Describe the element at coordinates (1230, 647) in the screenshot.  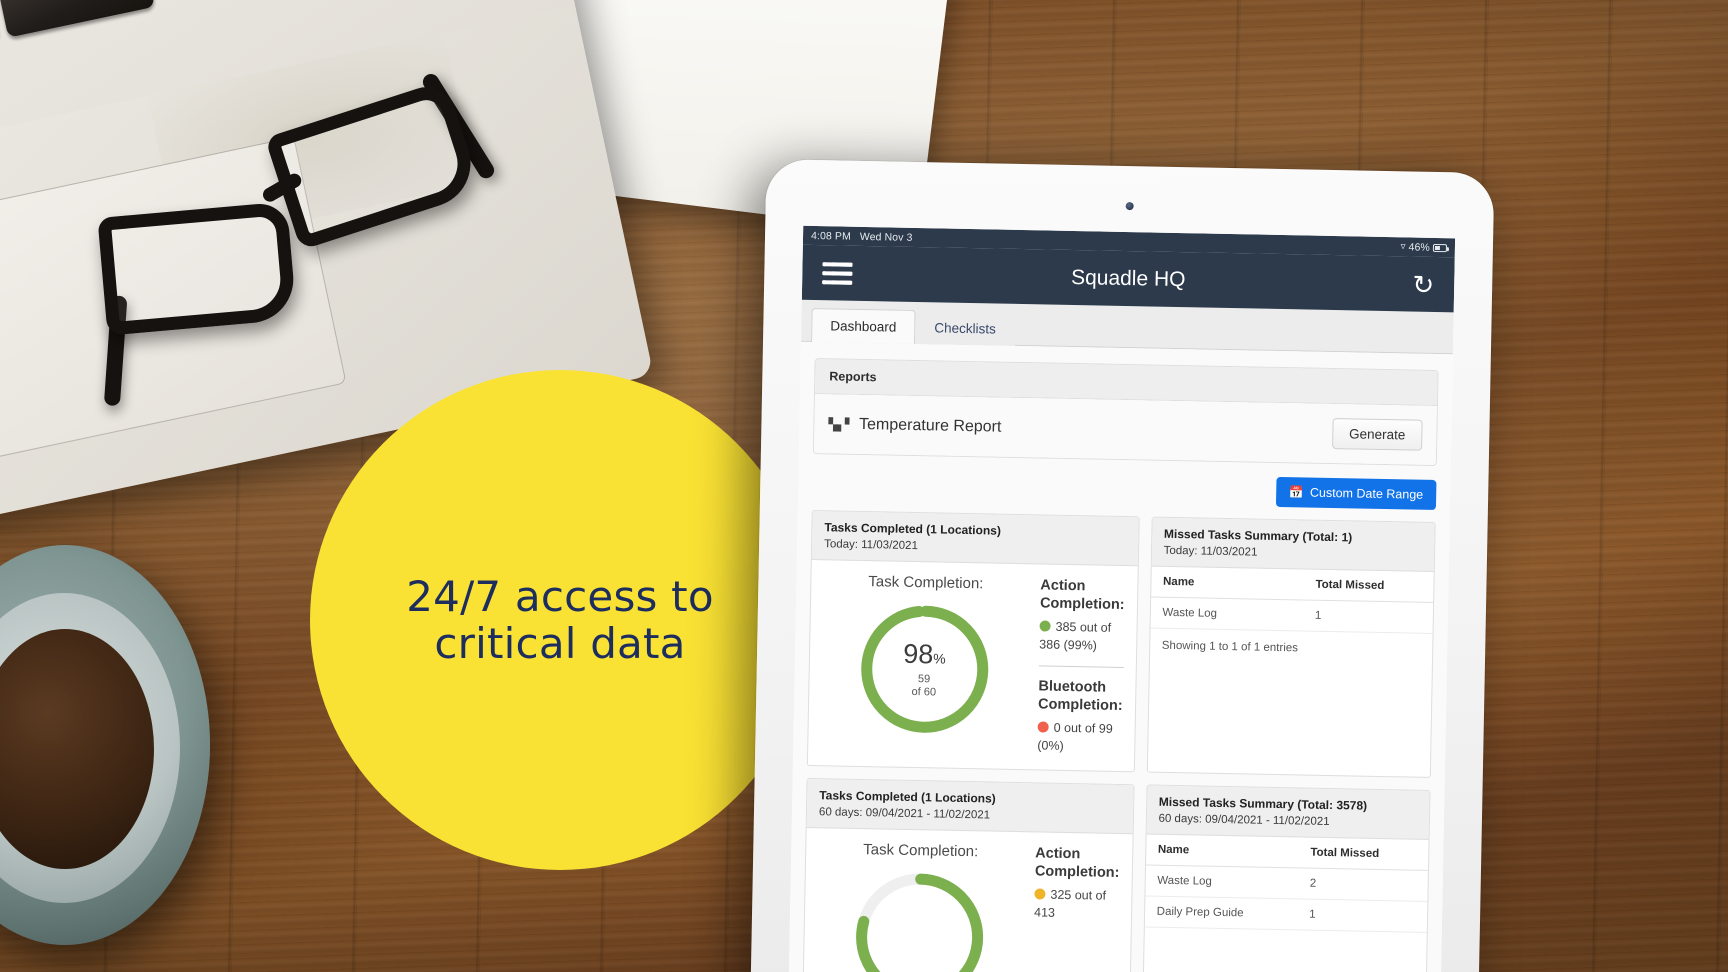
I see `table-entries-info: Showing 1 to 1 of 1 entries` at that location.